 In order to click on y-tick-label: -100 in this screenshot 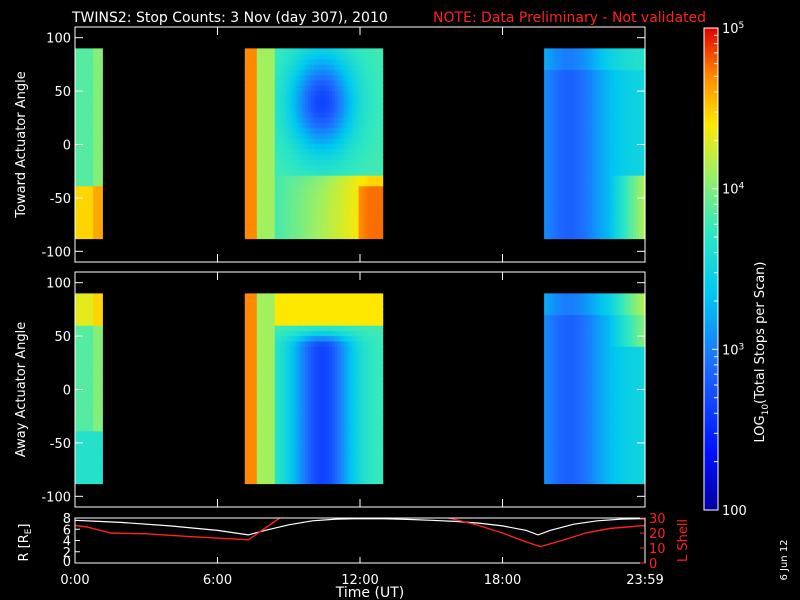, I will do `click(56, 252)`.